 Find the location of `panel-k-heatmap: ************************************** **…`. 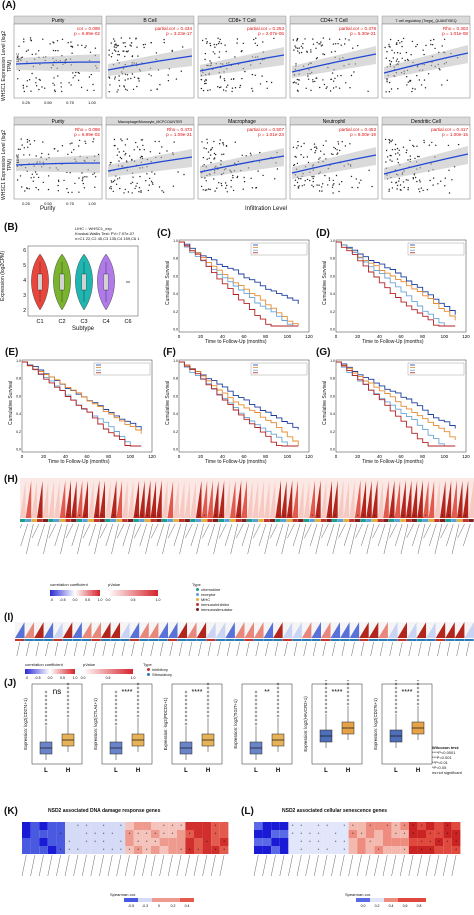

panel-k-heatmap: ************************************** **… is located at coordinates (125, 865).